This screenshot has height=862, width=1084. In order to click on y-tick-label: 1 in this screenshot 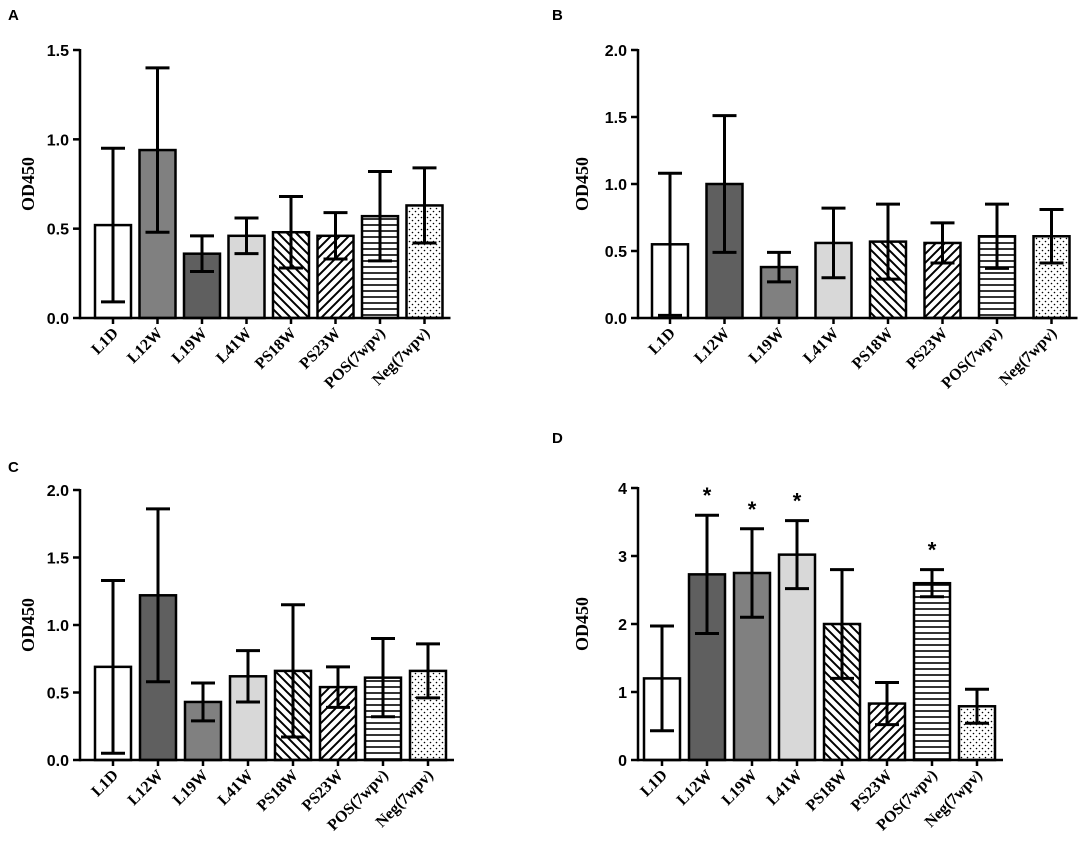, I will do `click(622, 693)`.